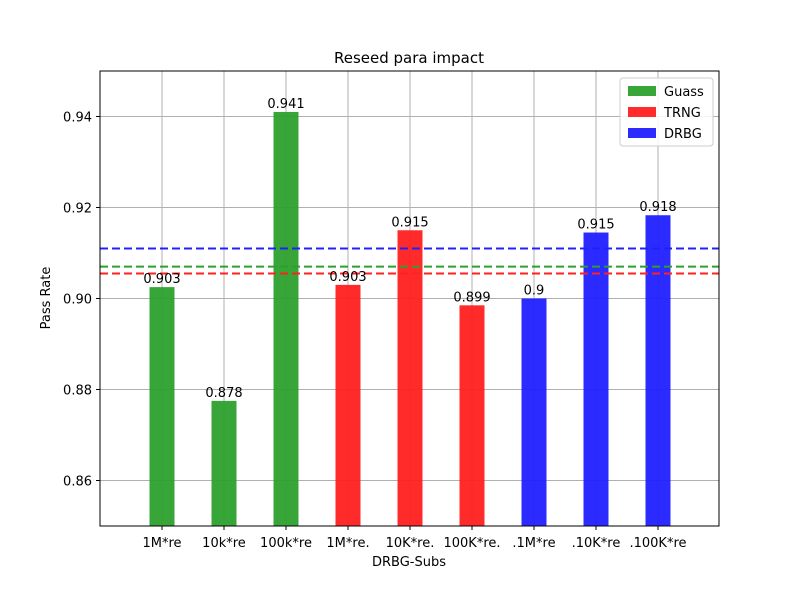  I want to click on bar-label-0: 0.903, so click(161, 279).